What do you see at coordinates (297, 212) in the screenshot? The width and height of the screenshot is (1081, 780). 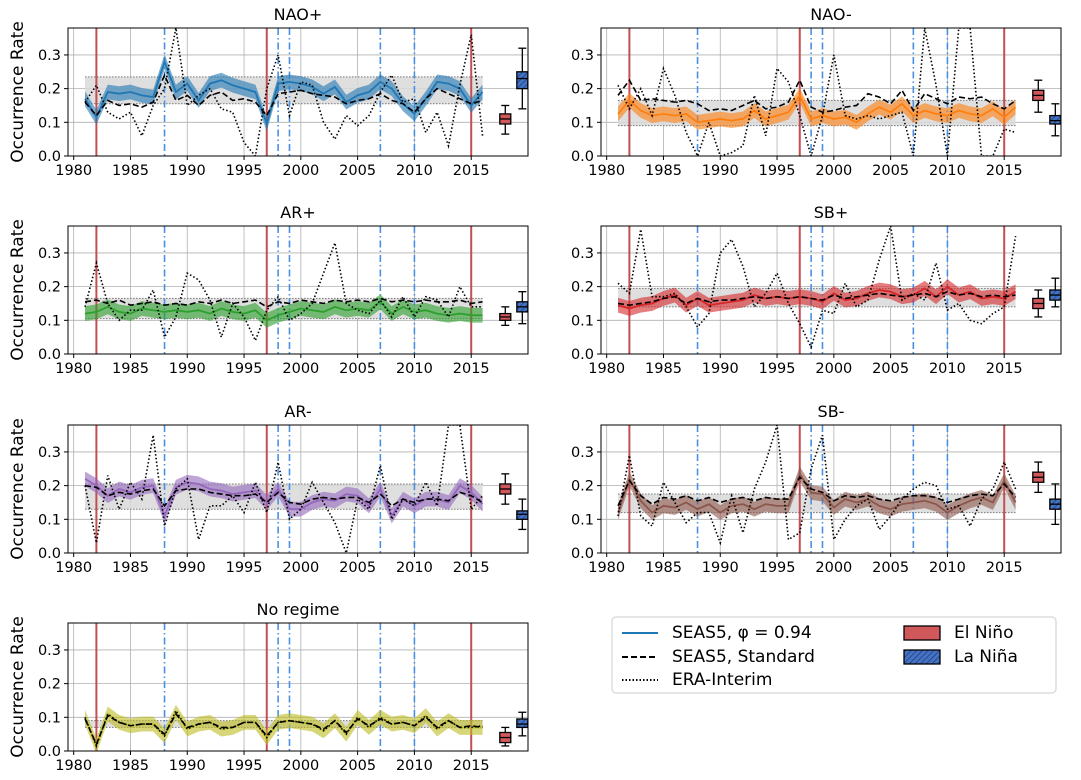 I see `panel-title: AR+` at bounding box center [297, 212].